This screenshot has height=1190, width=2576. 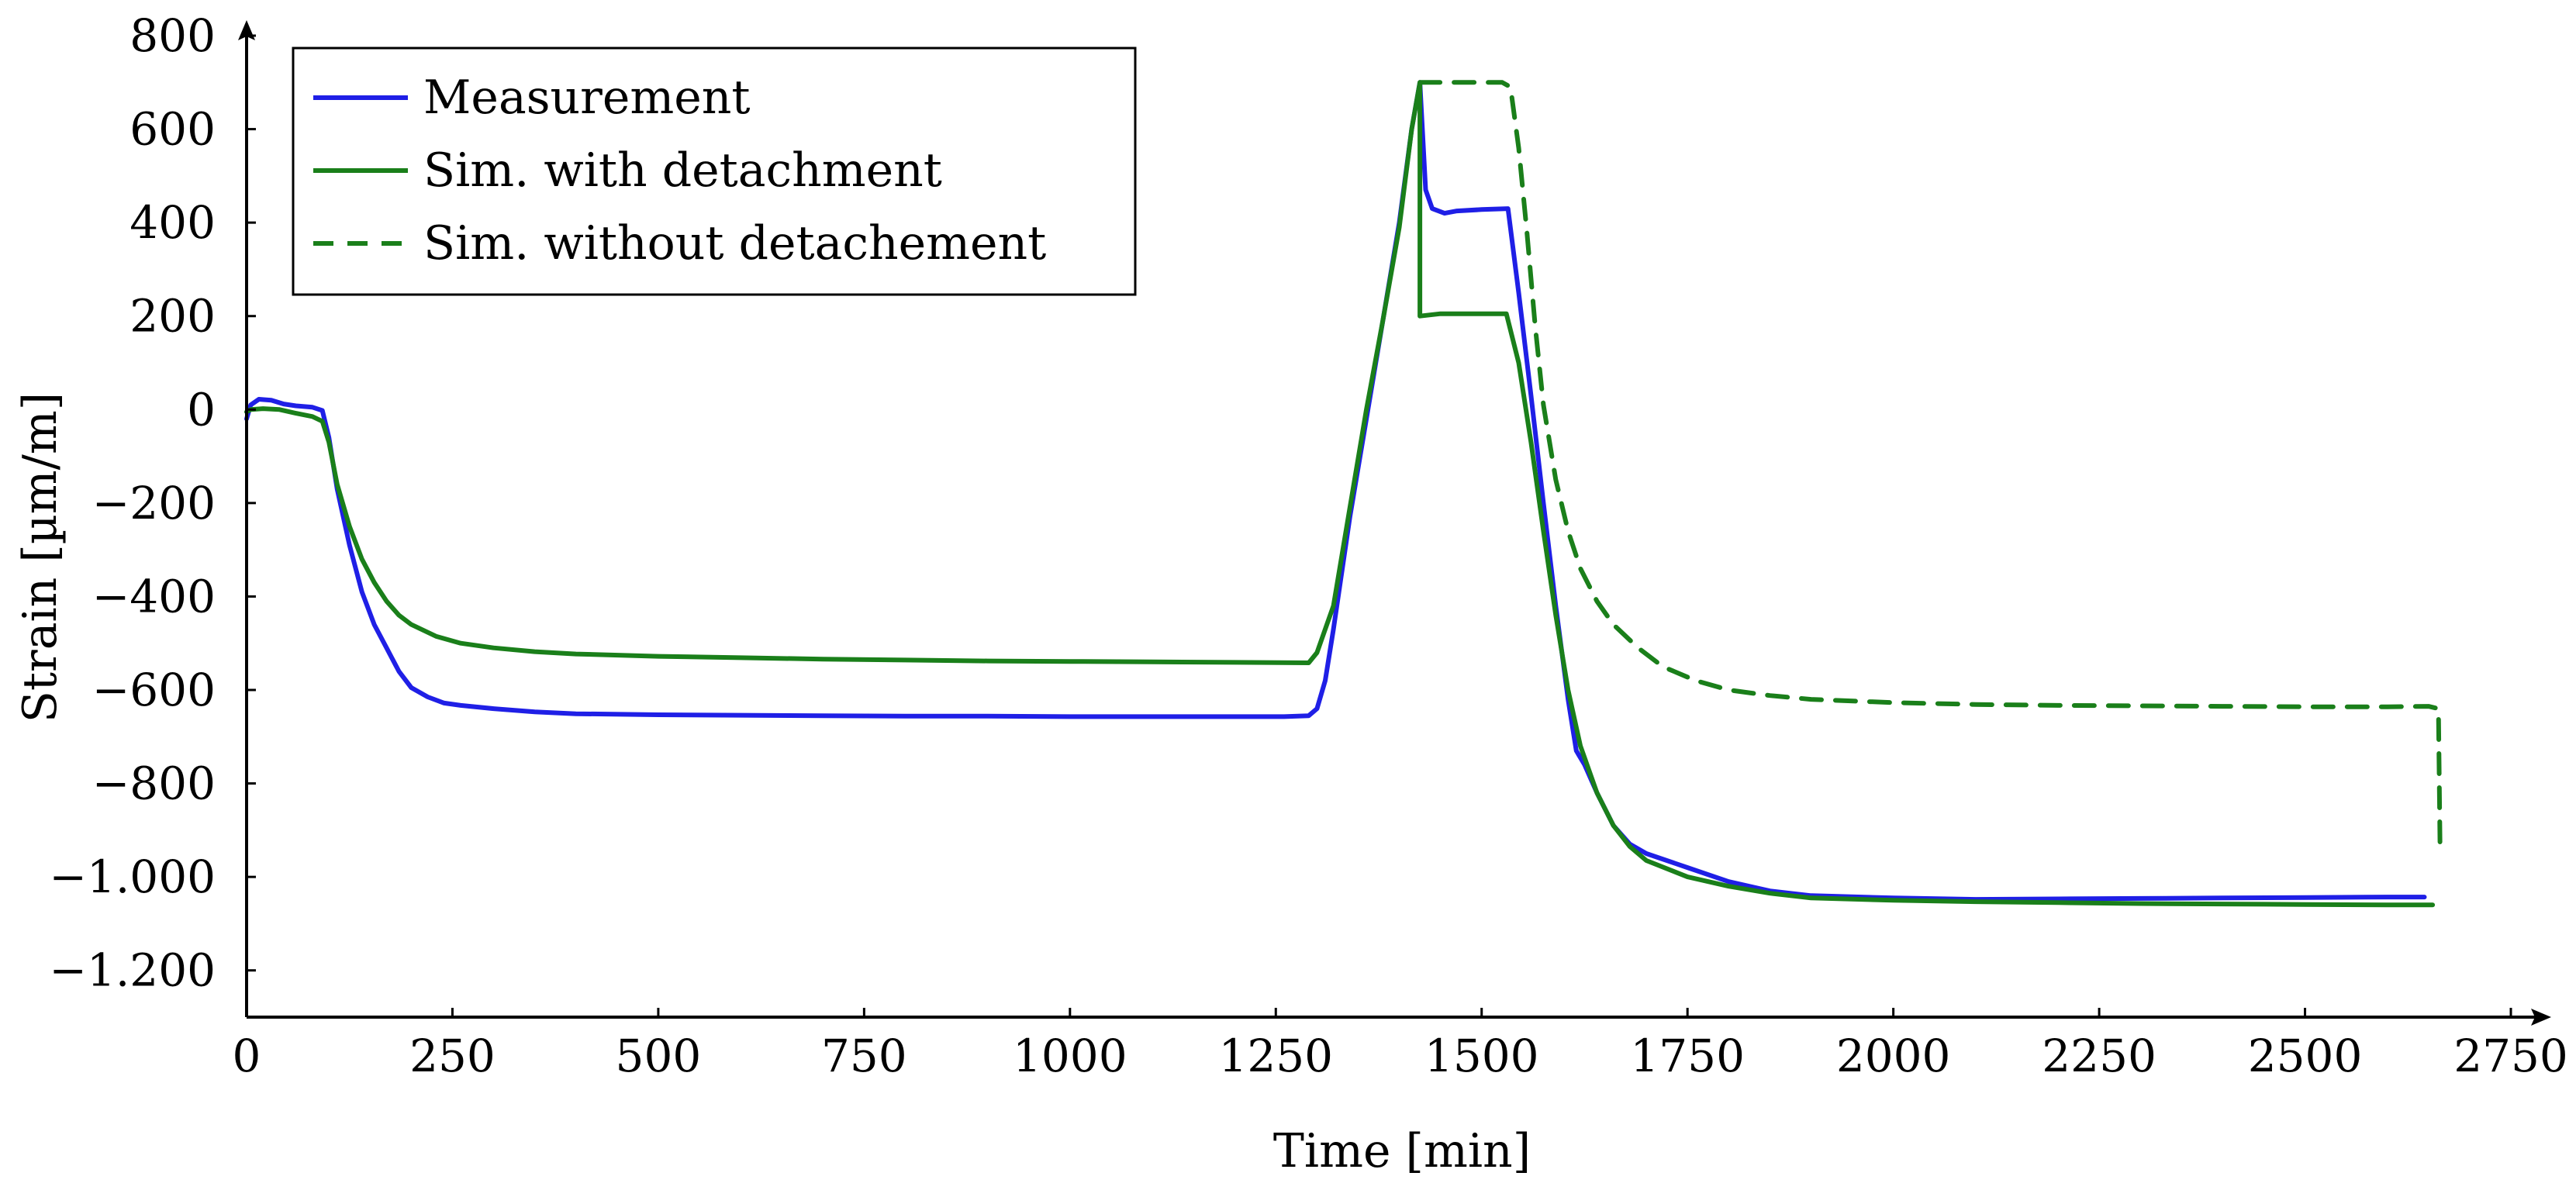 I want to click on y-tick-label: 800, so click(x=172, y=35).